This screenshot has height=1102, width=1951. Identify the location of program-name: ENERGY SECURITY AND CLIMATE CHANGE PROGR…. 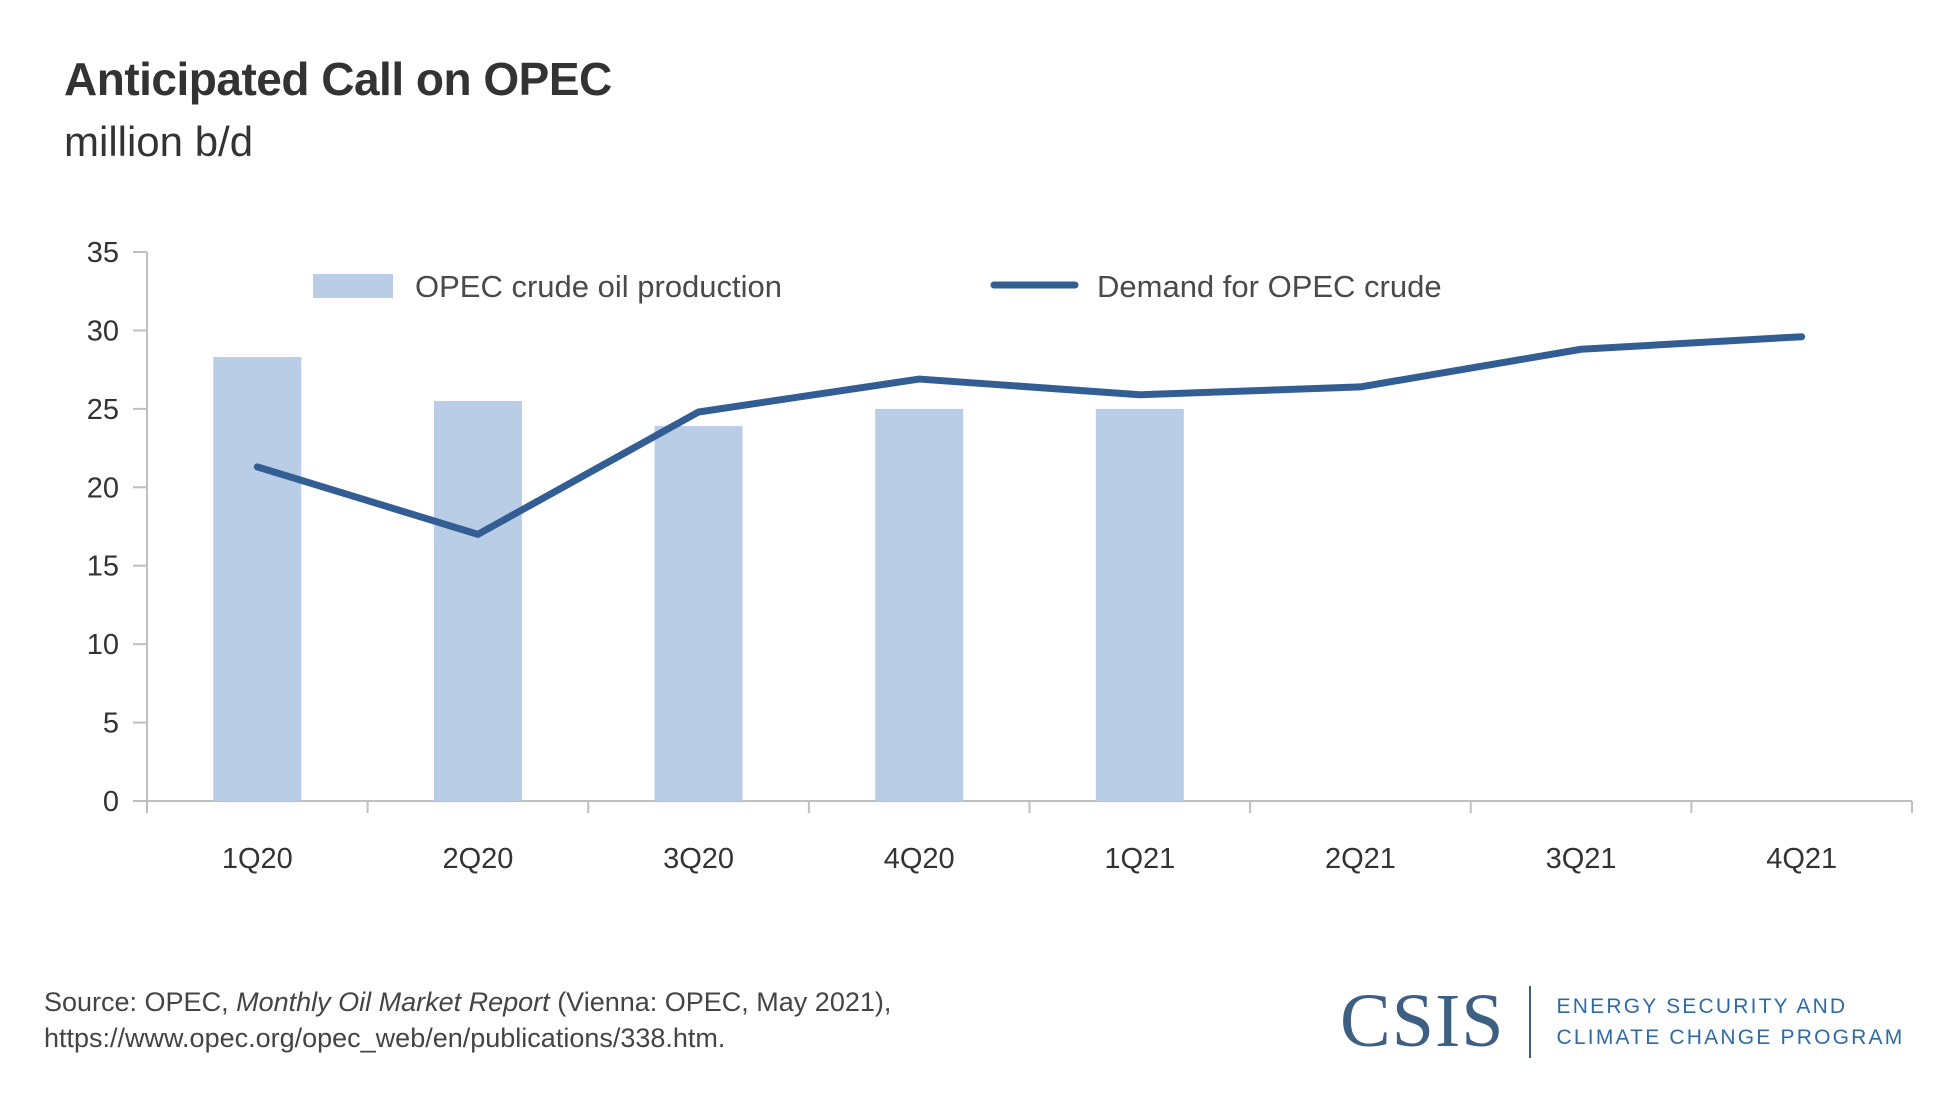
(1731, 1022).